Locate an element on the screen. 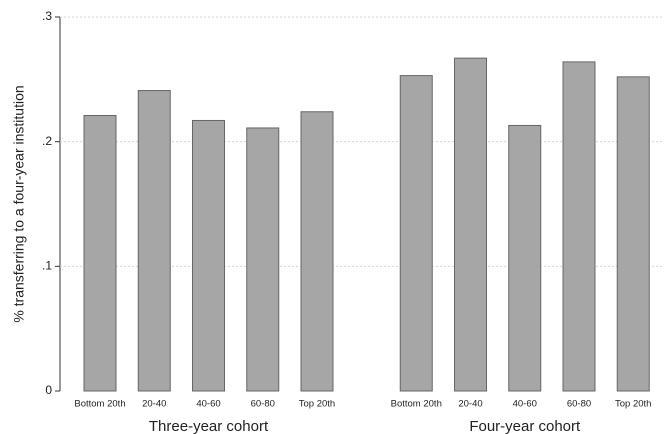 This screenshot has width=668, height=434. group-label: Three-year cohort is located at coordinates (209, 426).